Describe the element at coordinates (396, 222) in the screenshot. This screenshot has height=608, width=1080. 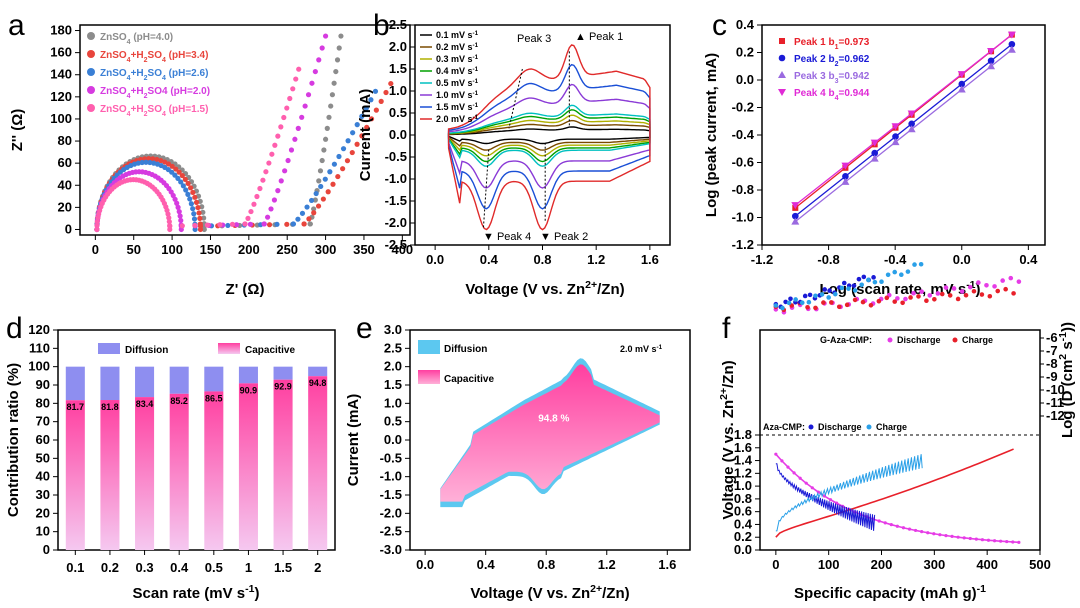
I see `panel-b-y-tick-label: -2.0` at that location.